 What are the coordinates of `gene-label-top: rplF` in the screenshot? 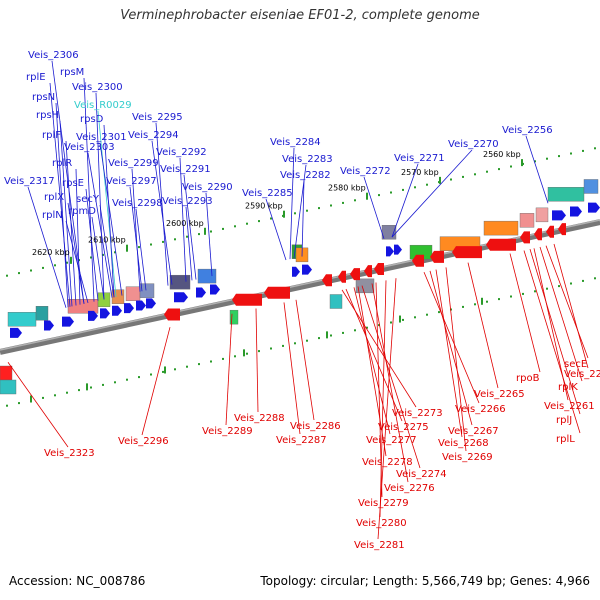 It's located at (51, 135).